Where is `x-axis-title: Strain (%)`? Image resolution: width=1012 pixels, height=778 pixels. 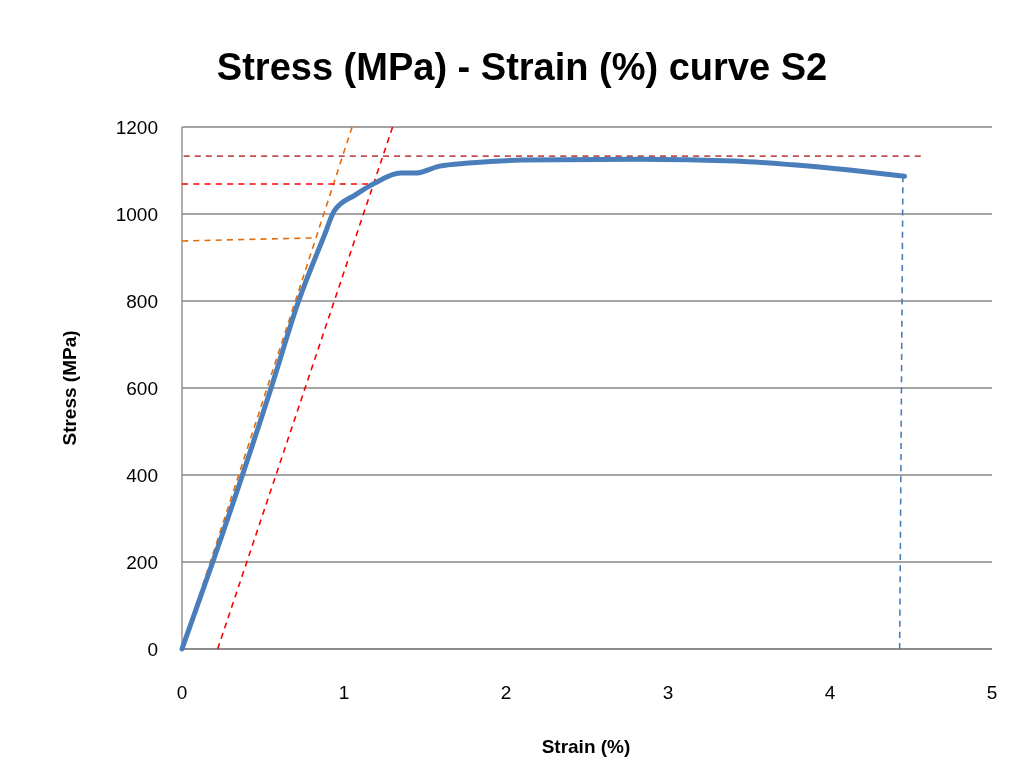
x-axis-title: Strain (%) is located at coordinates (586, 746).